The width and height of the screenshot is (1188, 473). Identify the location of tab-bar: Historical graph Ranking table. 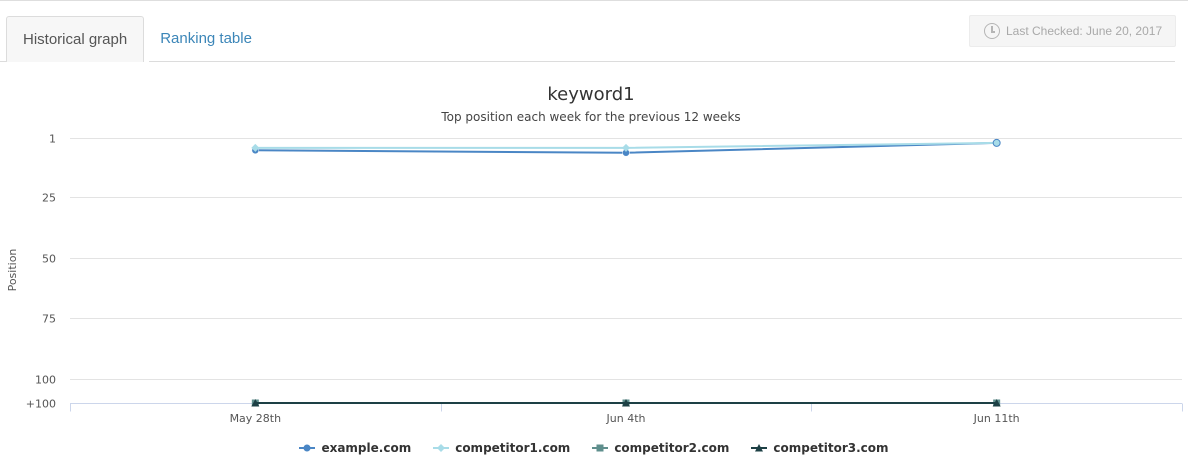
(137, 39).